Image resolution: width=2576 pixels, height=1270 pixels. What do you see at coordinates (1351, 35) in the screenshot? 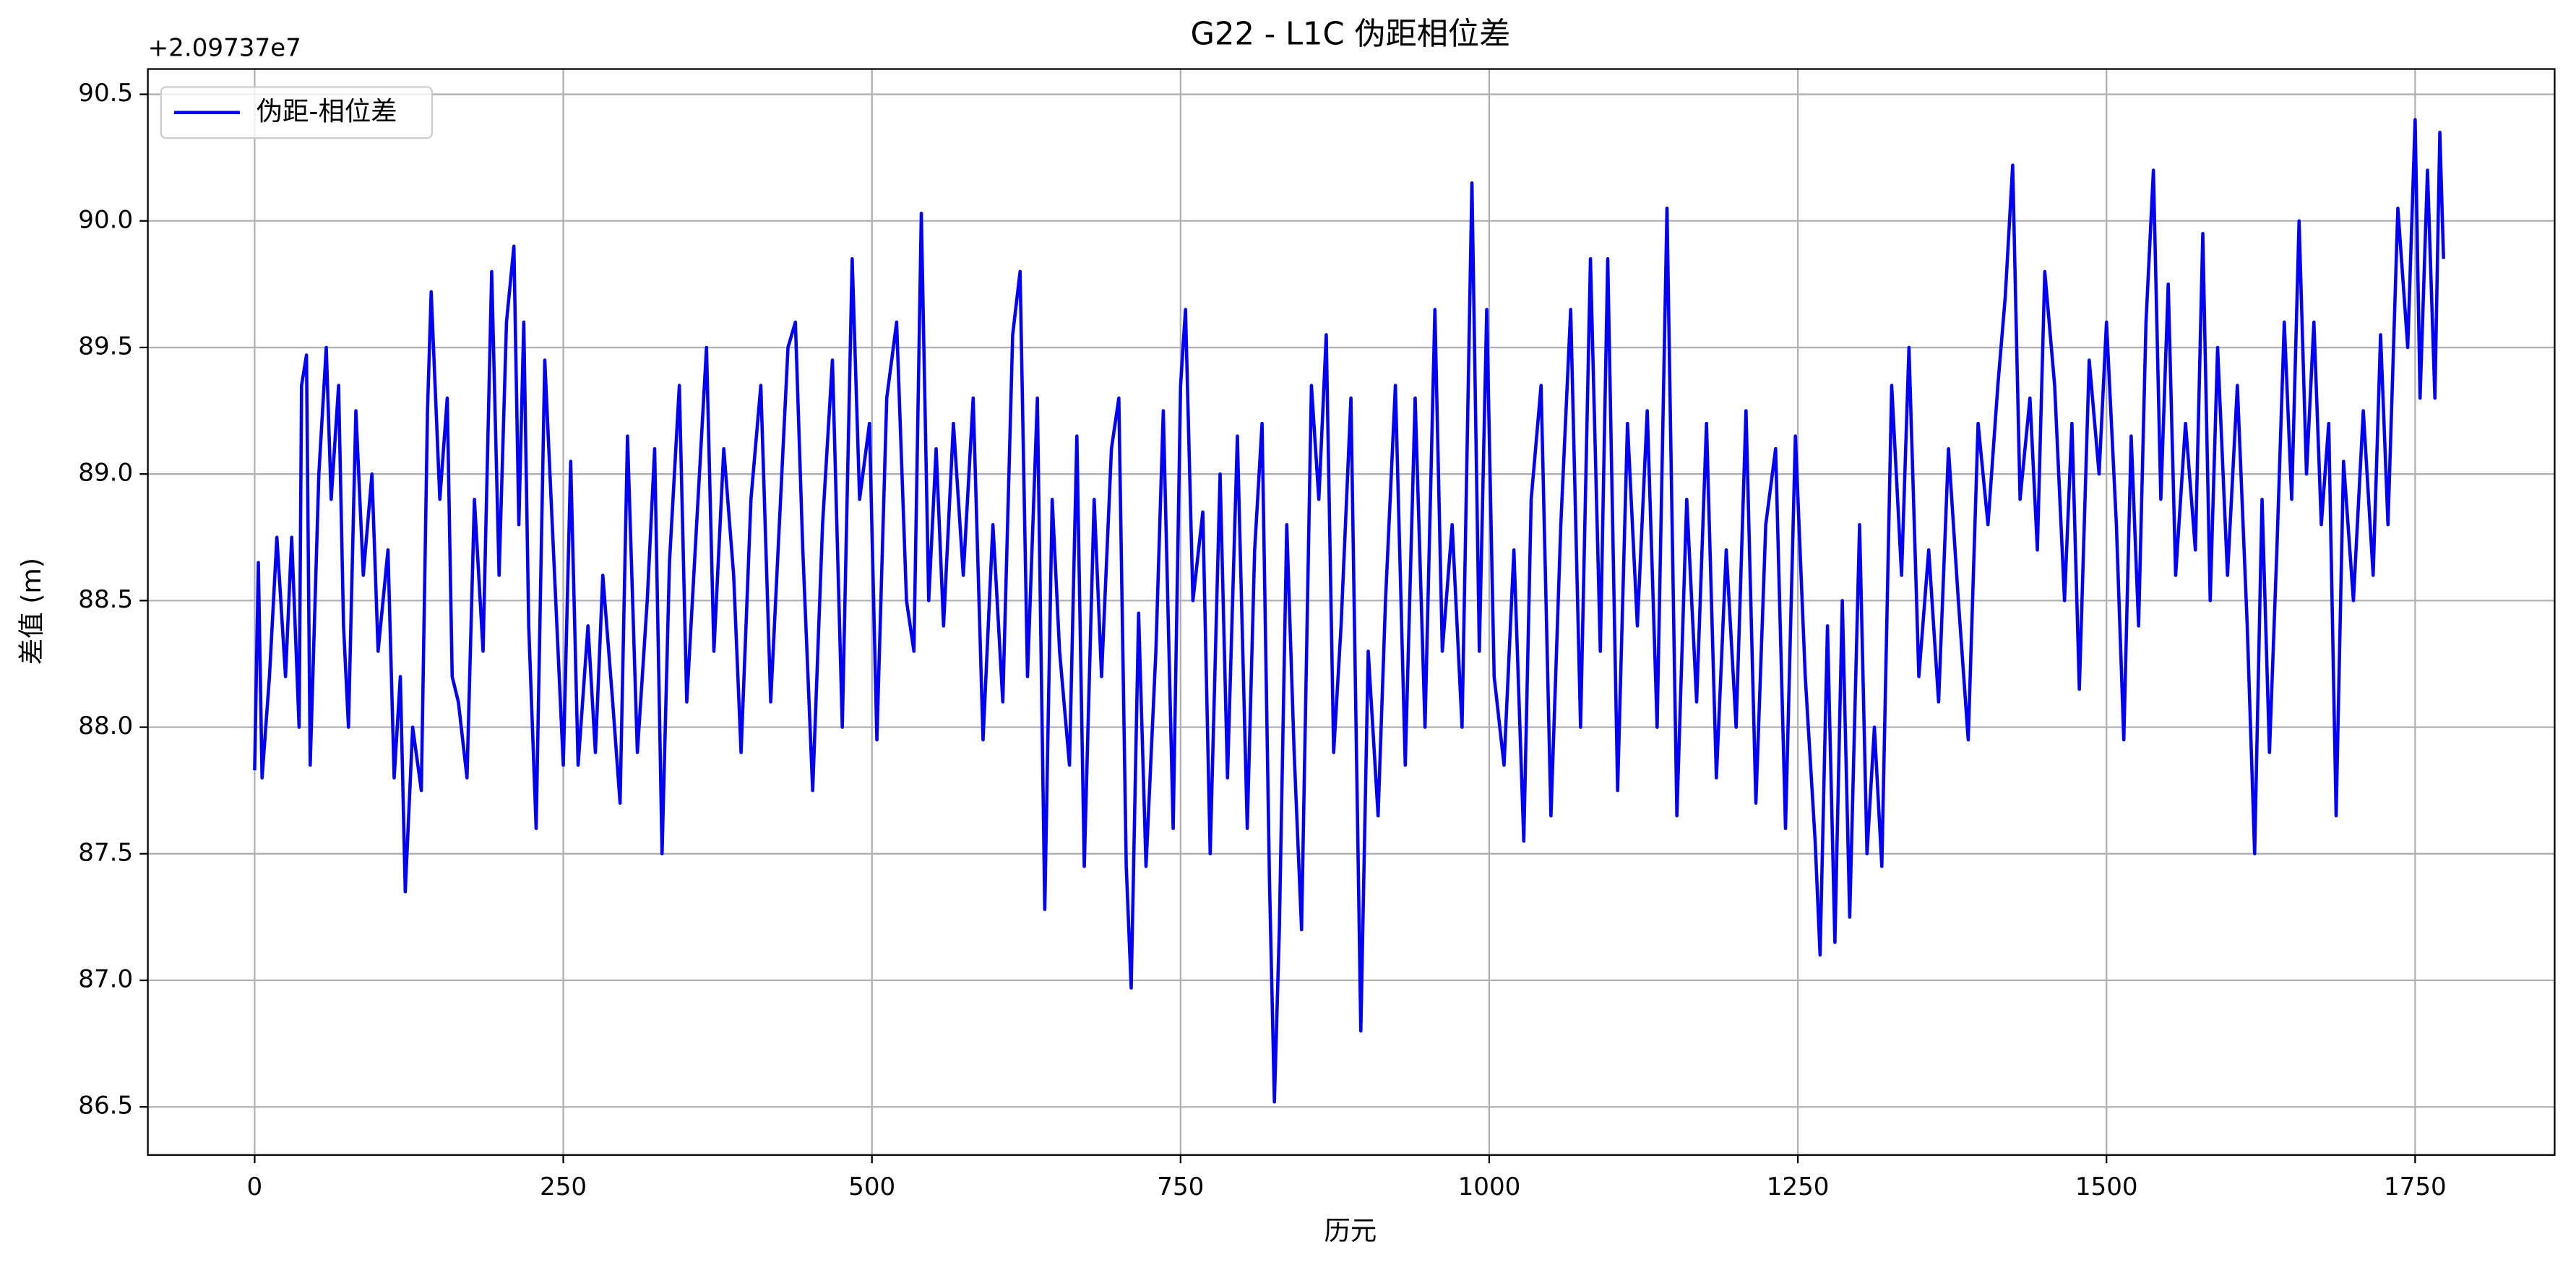
I see `chart-title: G22 - L1C 伪距相位差` at bounding box center [1351, 35].